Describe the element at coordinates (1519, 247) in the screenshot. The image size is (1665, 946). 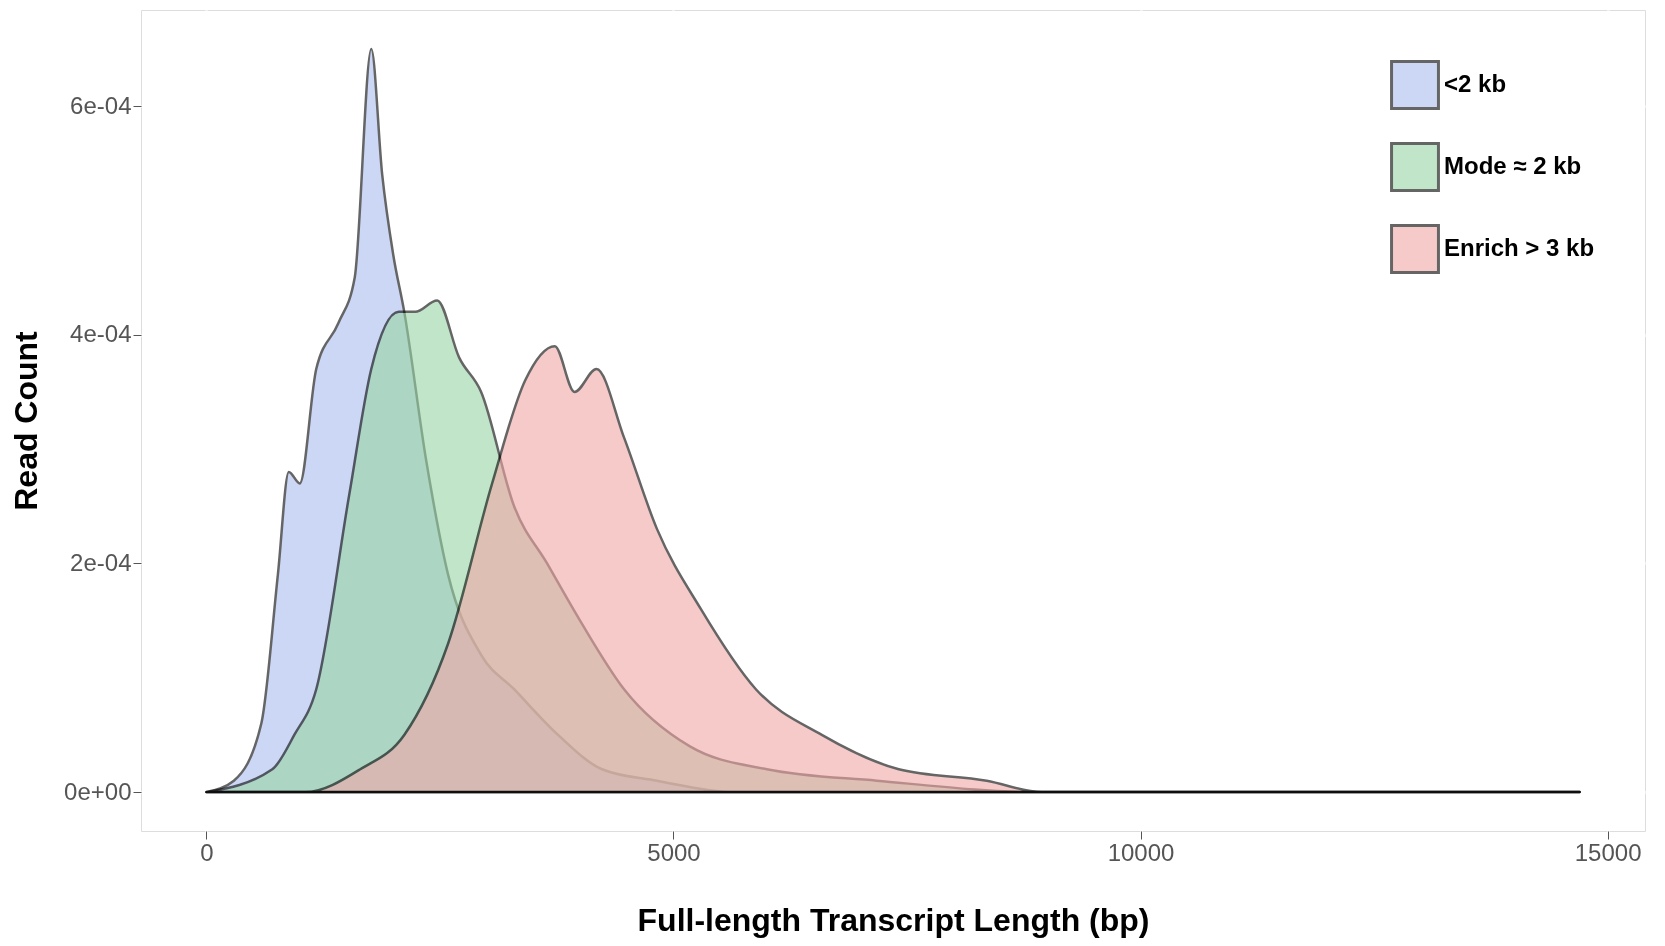
I see `legend-label: Enrich > 3 kb` at that location.